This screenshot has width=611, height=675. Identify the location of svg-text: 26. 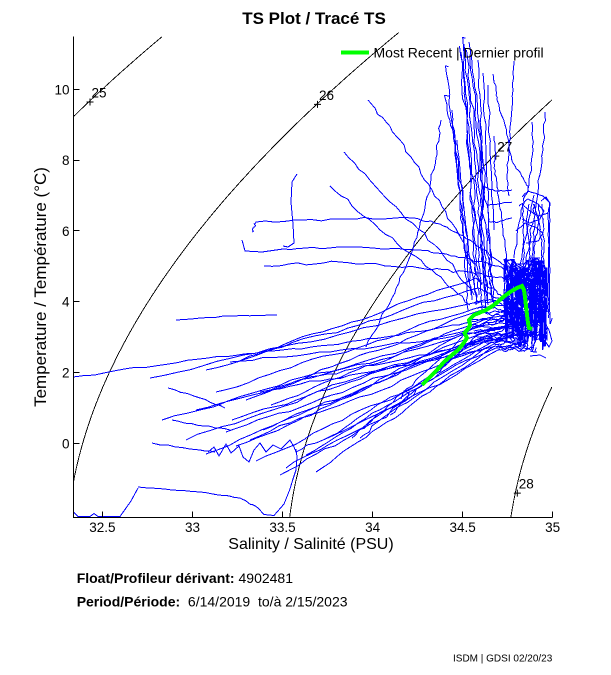
(326, 95).